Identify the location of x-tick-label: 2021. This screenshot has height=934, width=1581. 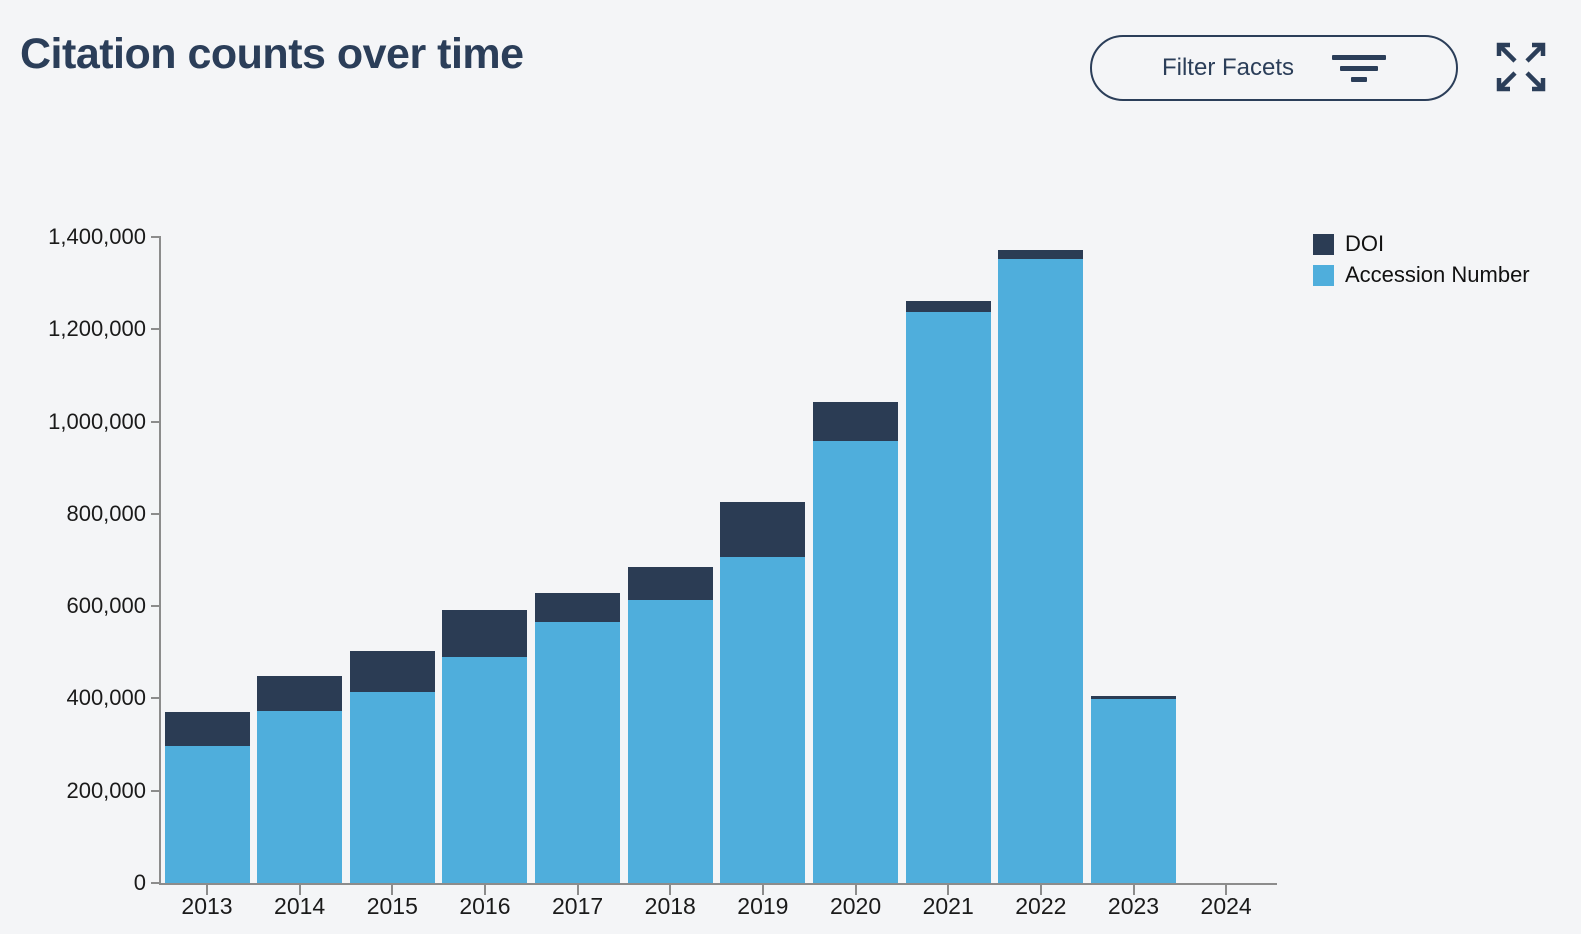
(948, 906).